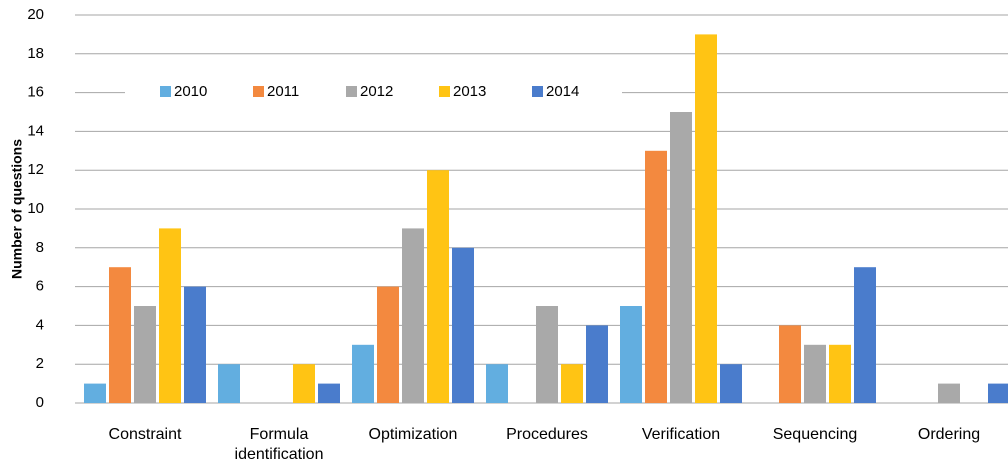  I want to click on y-tick-label: 20, so click(35, 14).